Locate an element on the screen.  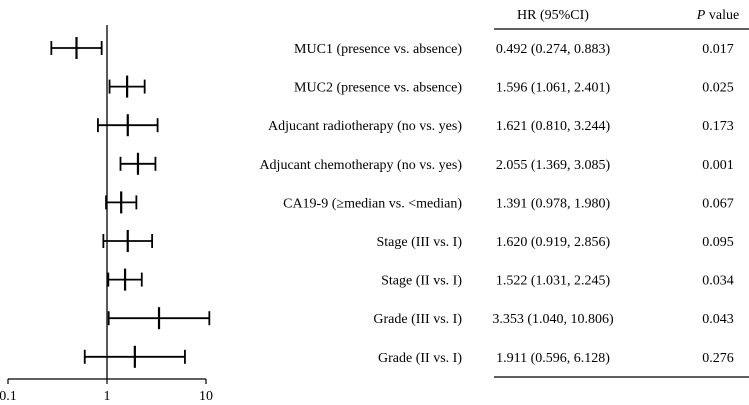
hr-value: 1.620 (0.919, 2.856) is located at coordinates (553, 242).